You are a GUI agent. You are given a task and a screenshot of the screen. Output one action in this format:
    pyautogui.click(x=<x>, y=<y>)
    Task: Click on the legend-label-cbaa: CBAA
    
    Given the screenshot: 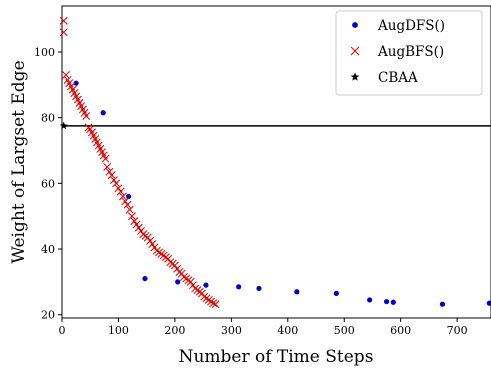 What is the action you would take?
    pyautogui.click(x=398, y=78)
    